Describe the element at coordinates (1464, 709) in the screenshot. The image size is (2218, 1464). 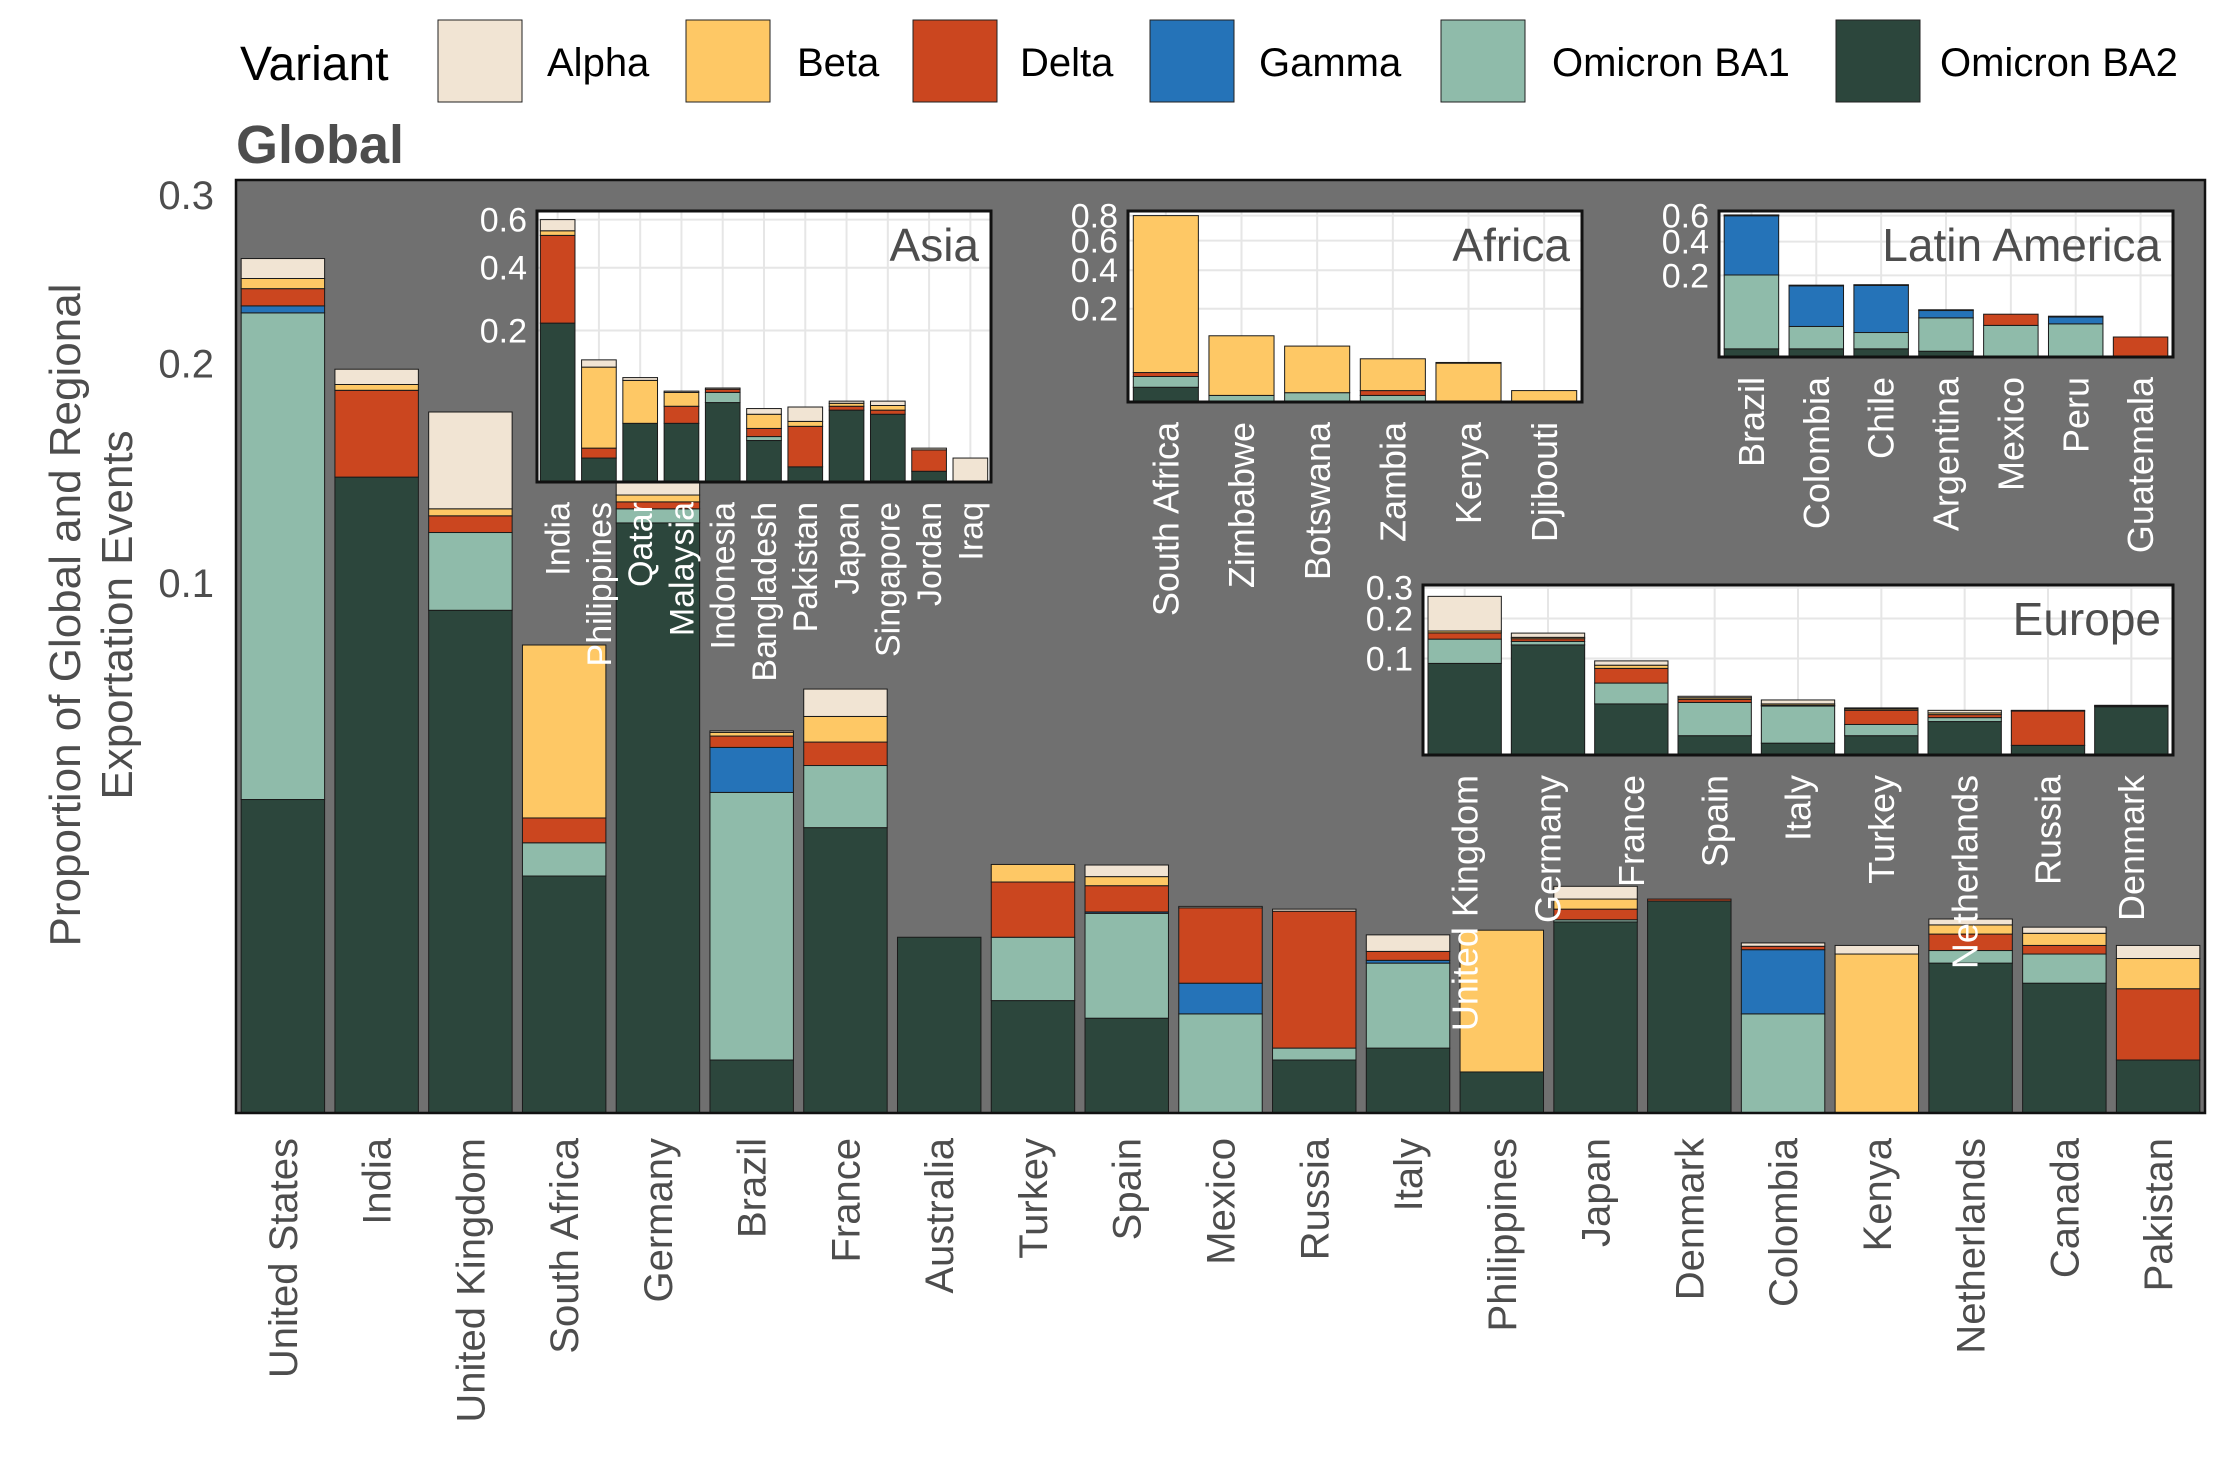
I see `bar-united-kingdom-omicron-ba2` at that location.